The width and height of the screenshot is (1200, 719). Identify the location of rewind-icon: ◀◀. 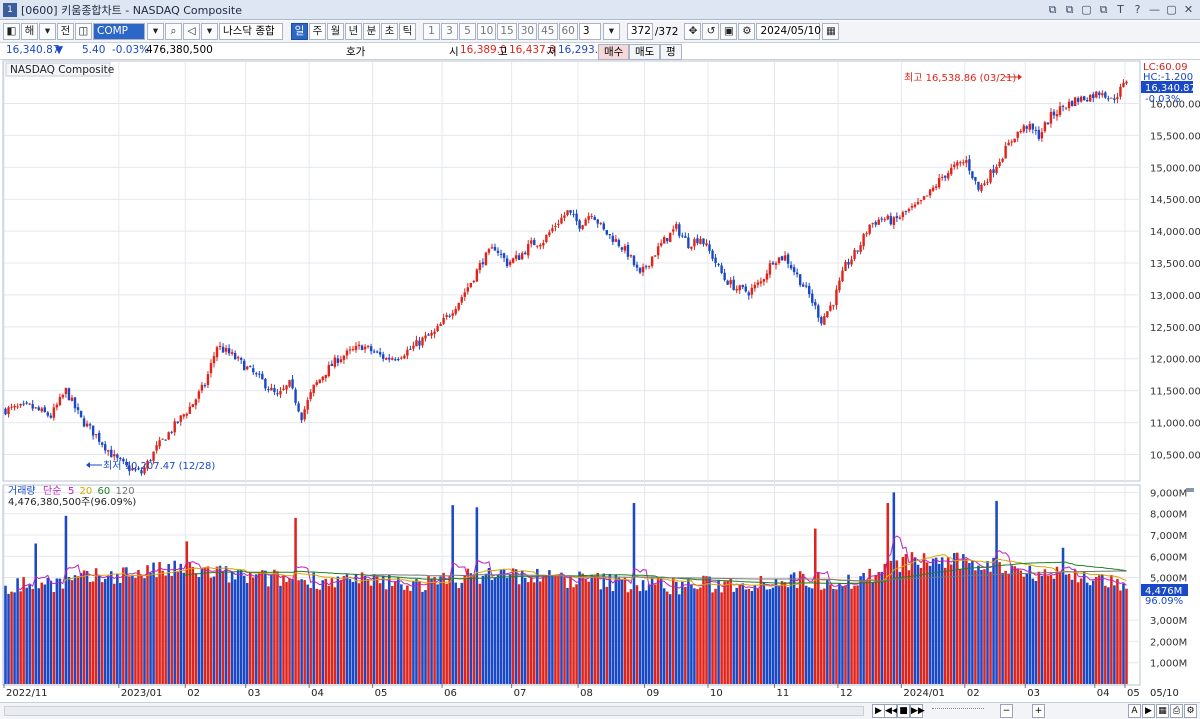
(891, 711).